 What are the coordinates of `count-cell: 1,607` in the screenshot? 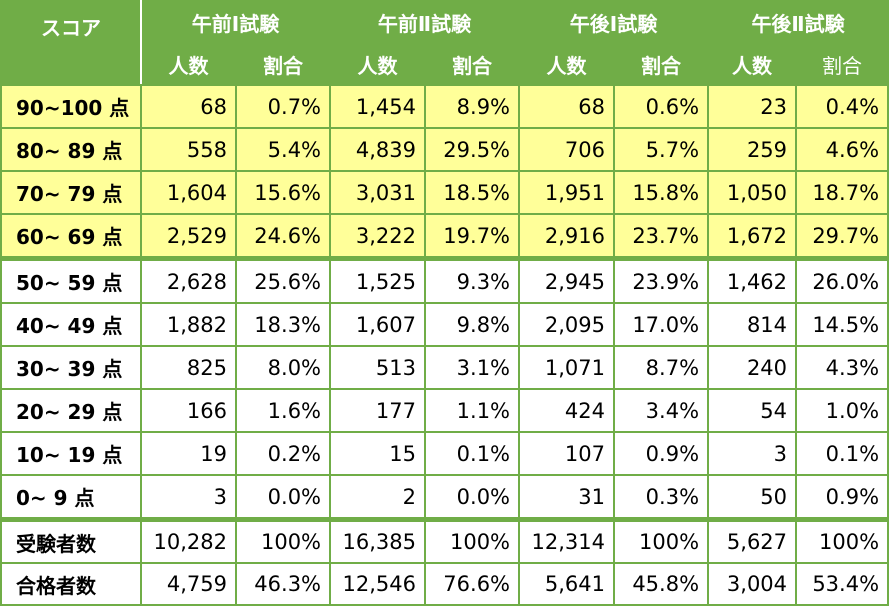 It's located at (378, 324).